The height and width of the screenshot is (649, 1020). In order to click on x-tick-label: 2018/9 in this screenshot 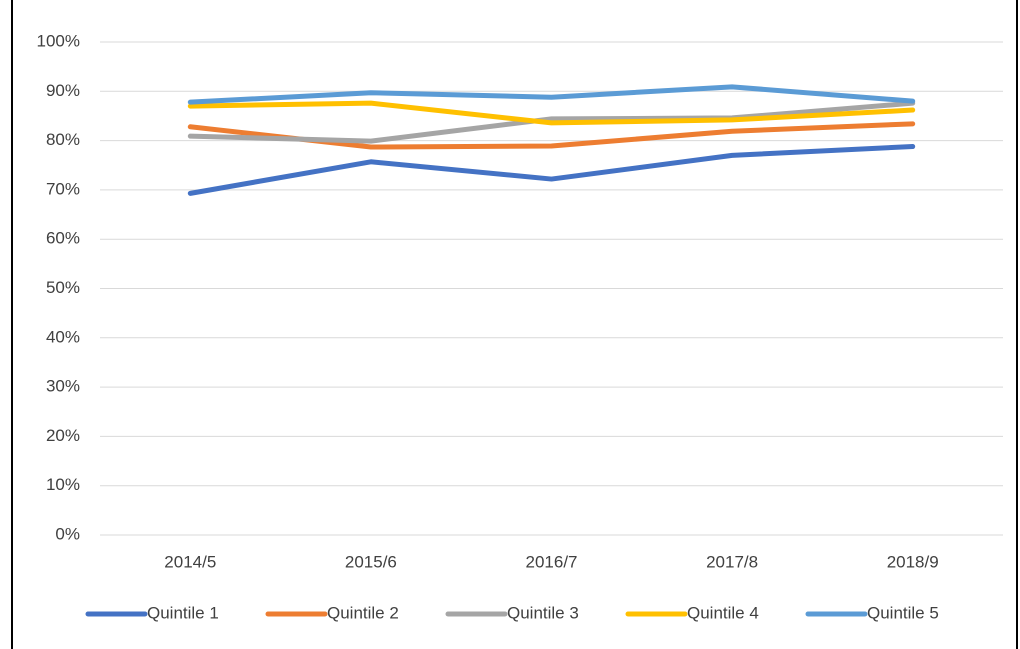, I will do `click(913, 561)`.